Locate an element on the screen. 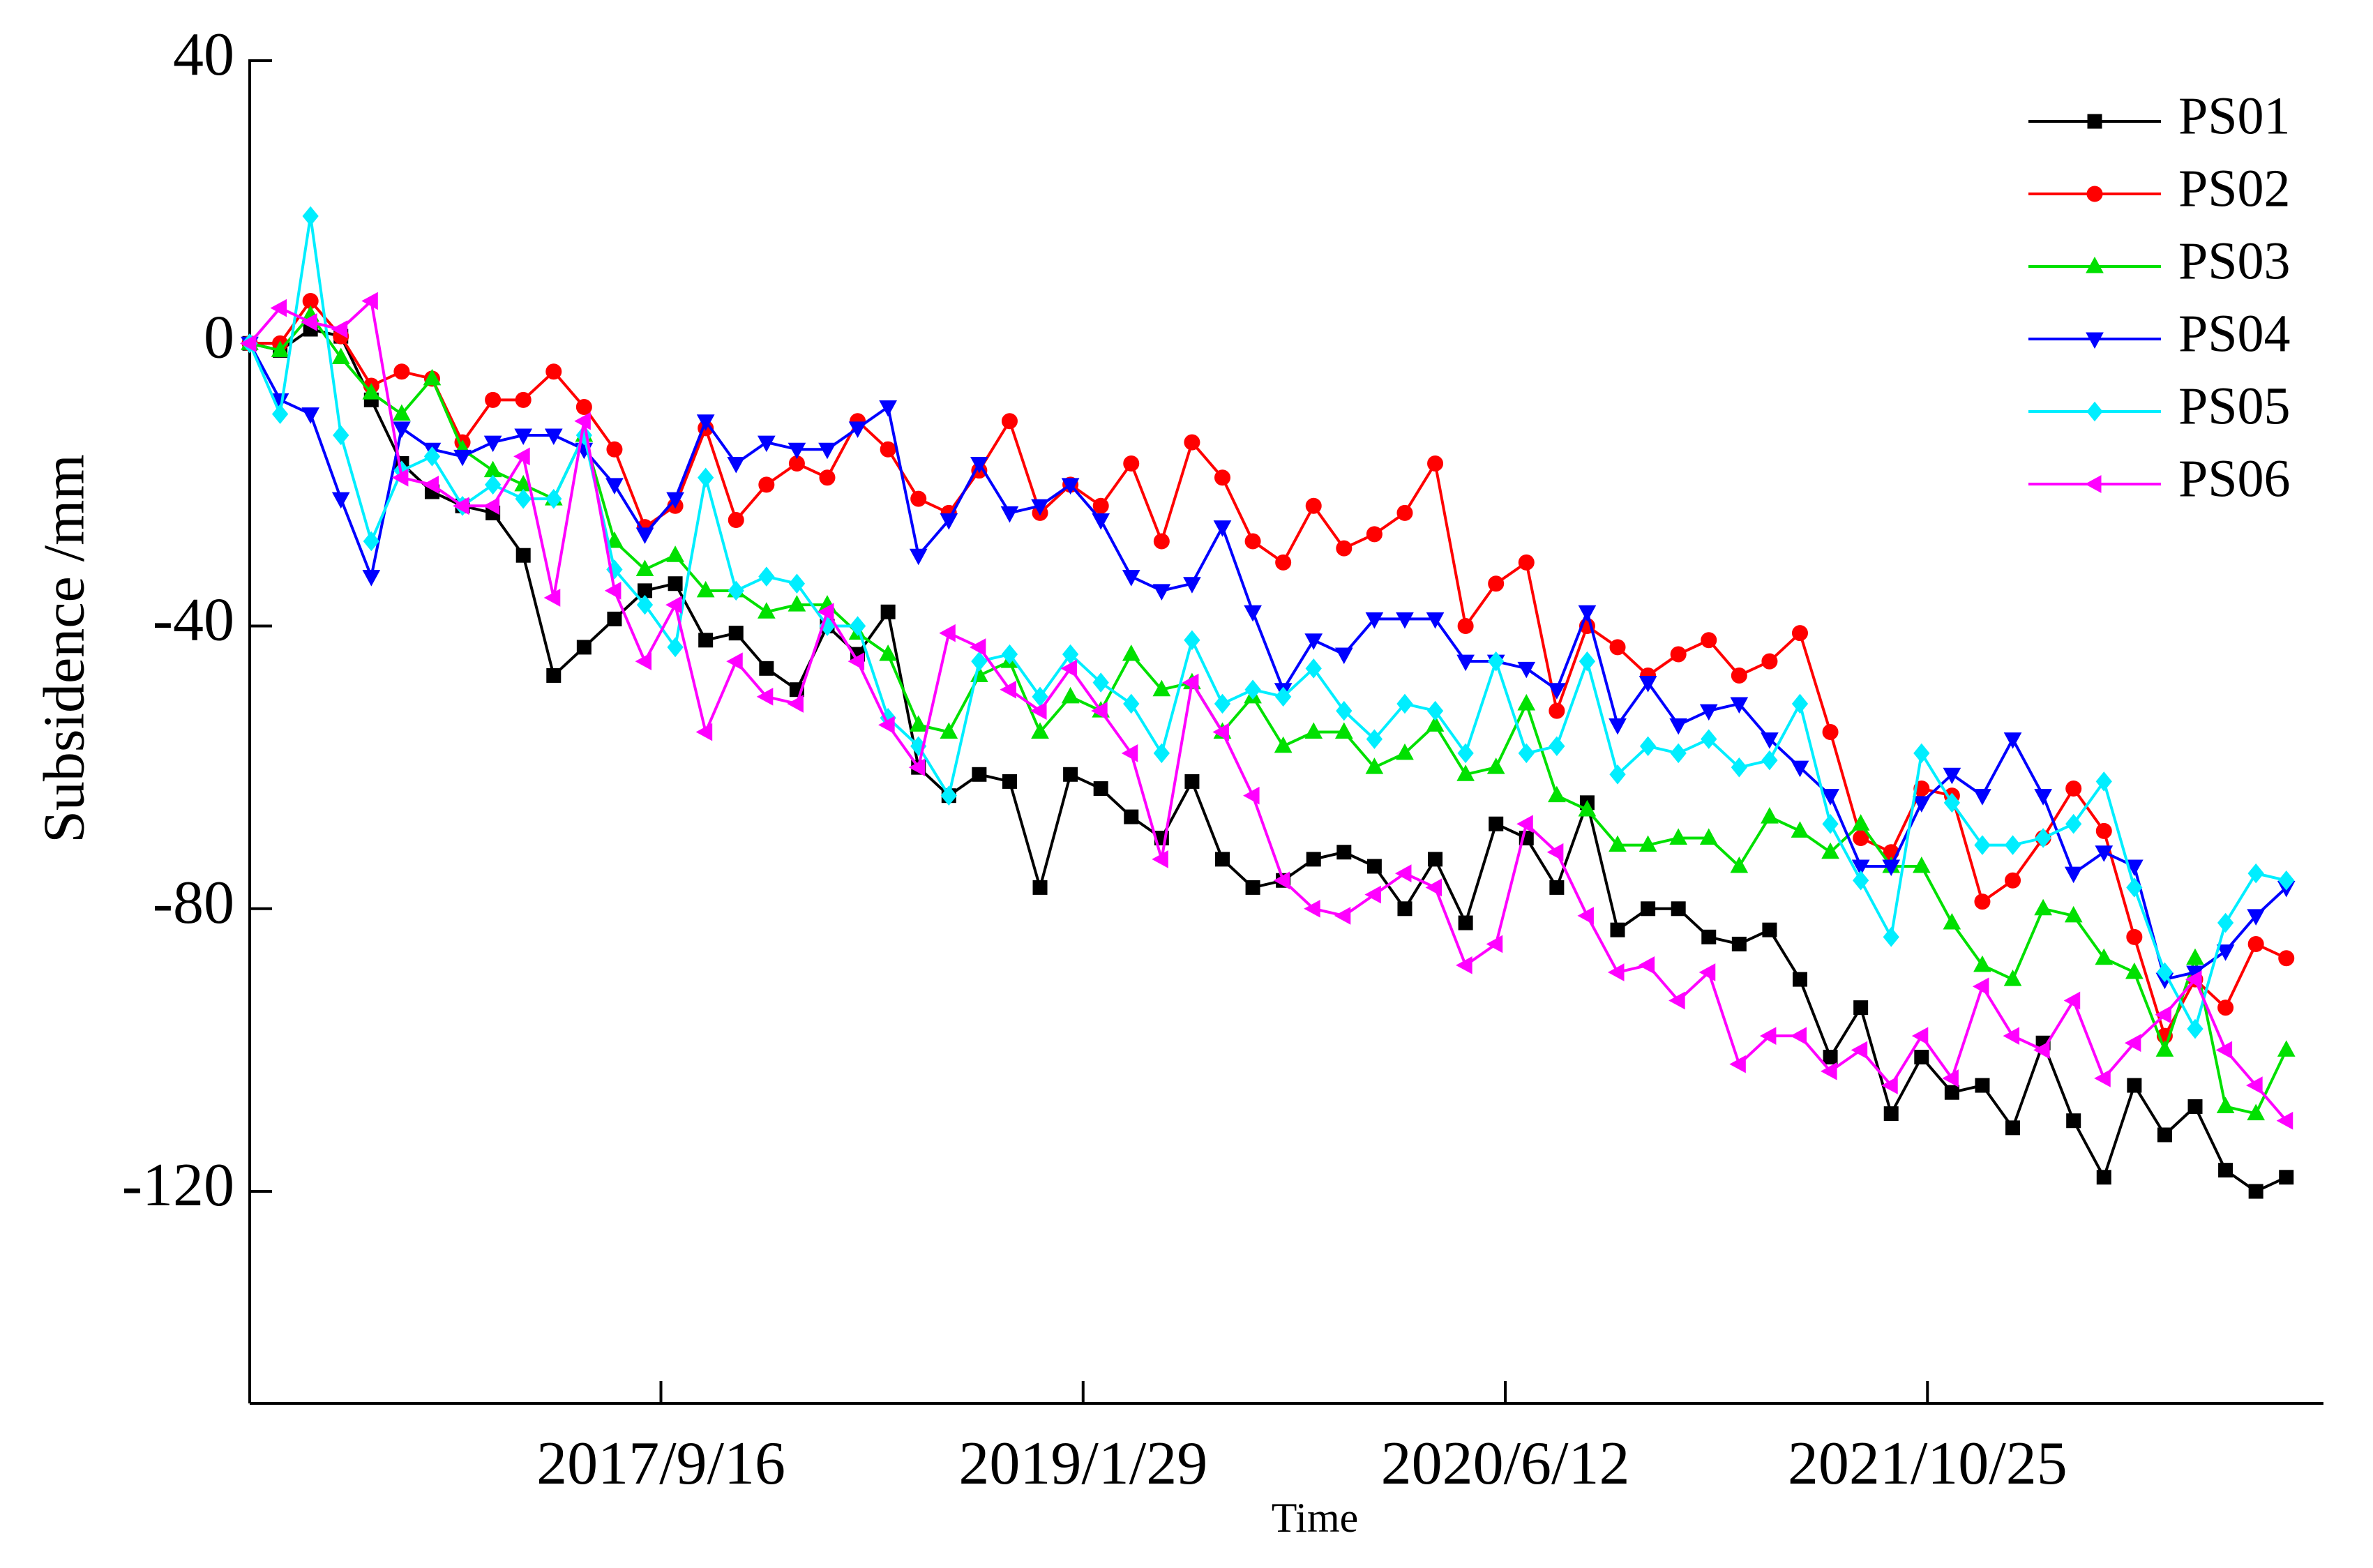 The image size is (2373, 1568). legend-entry: PS06 is located at coordinates (2159, 478).